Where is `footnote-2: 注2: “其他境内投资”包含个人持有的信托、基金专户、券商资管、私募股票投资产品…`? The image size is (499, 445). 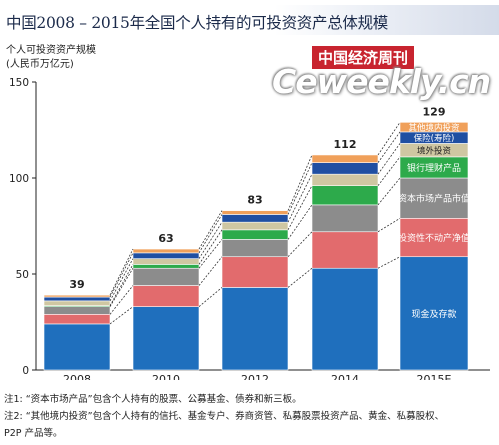
footnote-2: 注2: “其他境内投资”包含个人持有的信托、基金专户、券商资管、私募股票投资产品… is located at coordinates (224, 416).